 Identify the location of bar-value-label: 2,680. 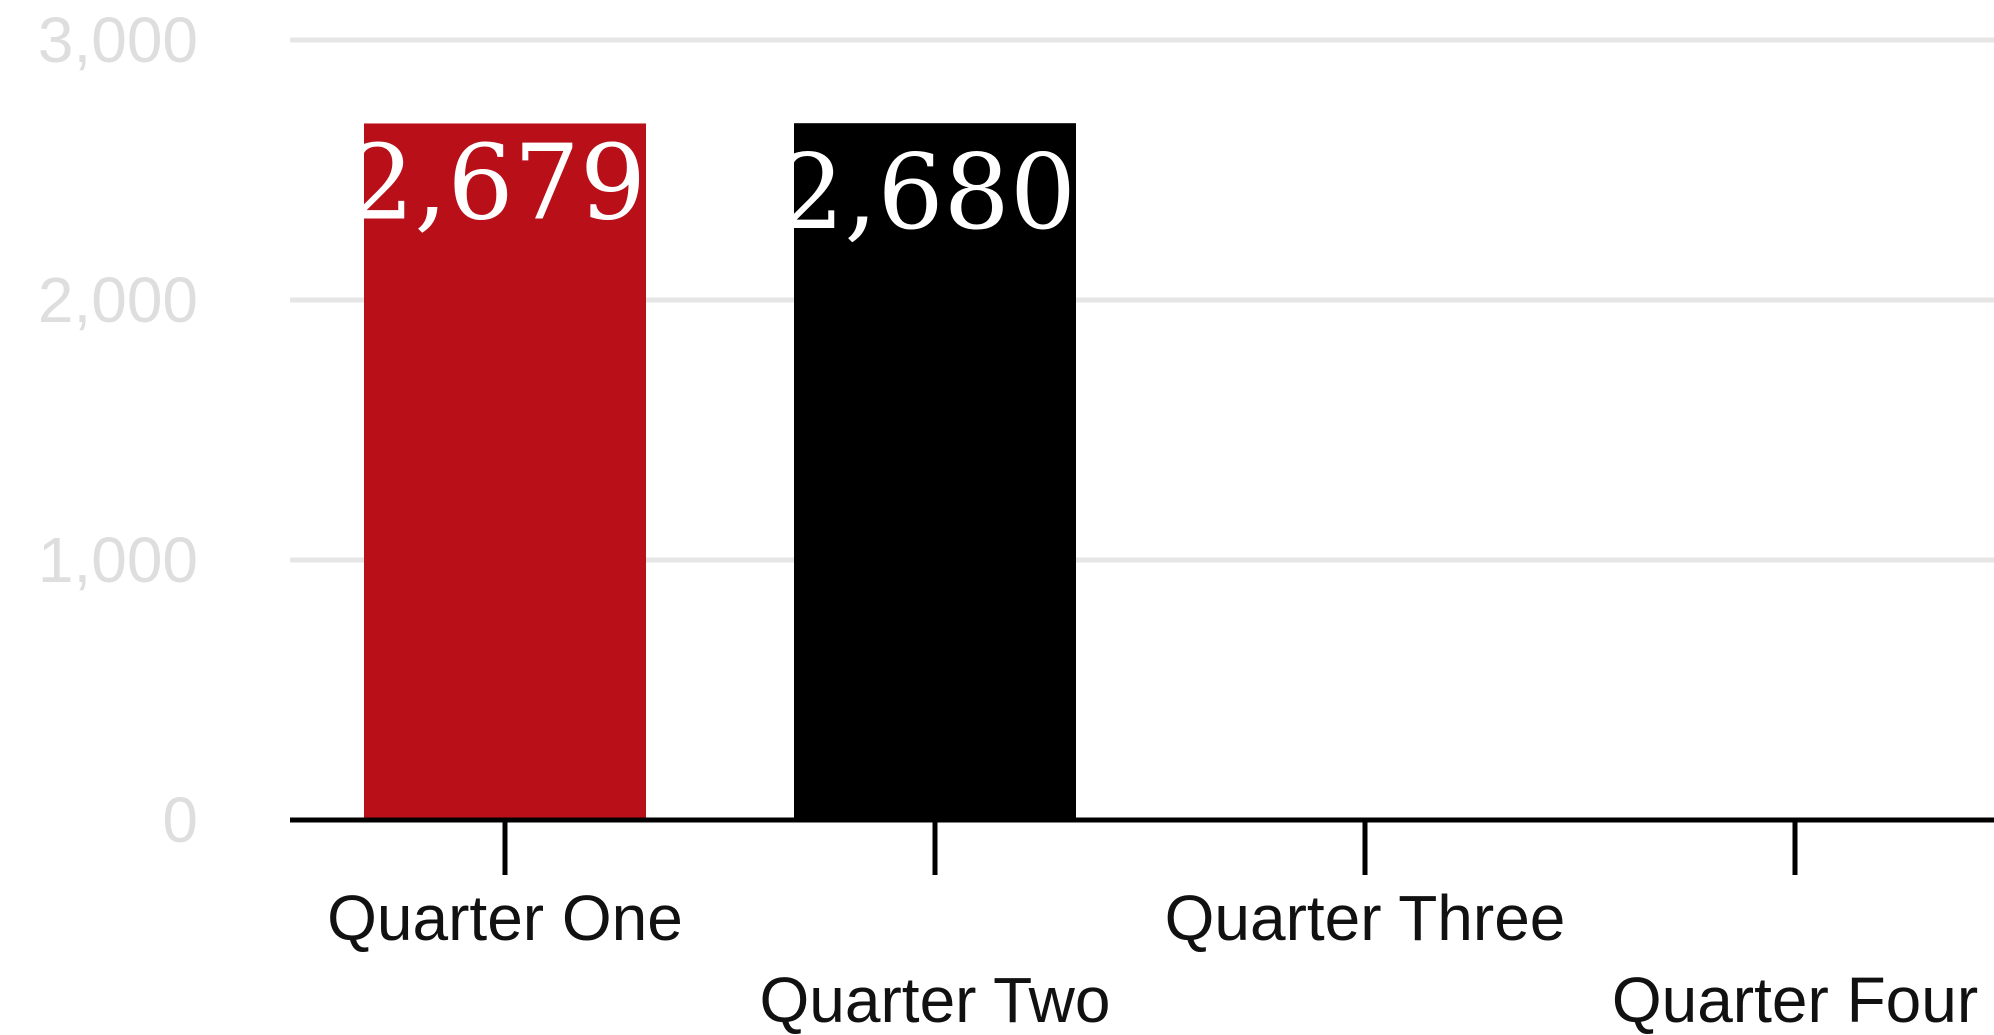
(927, 192).